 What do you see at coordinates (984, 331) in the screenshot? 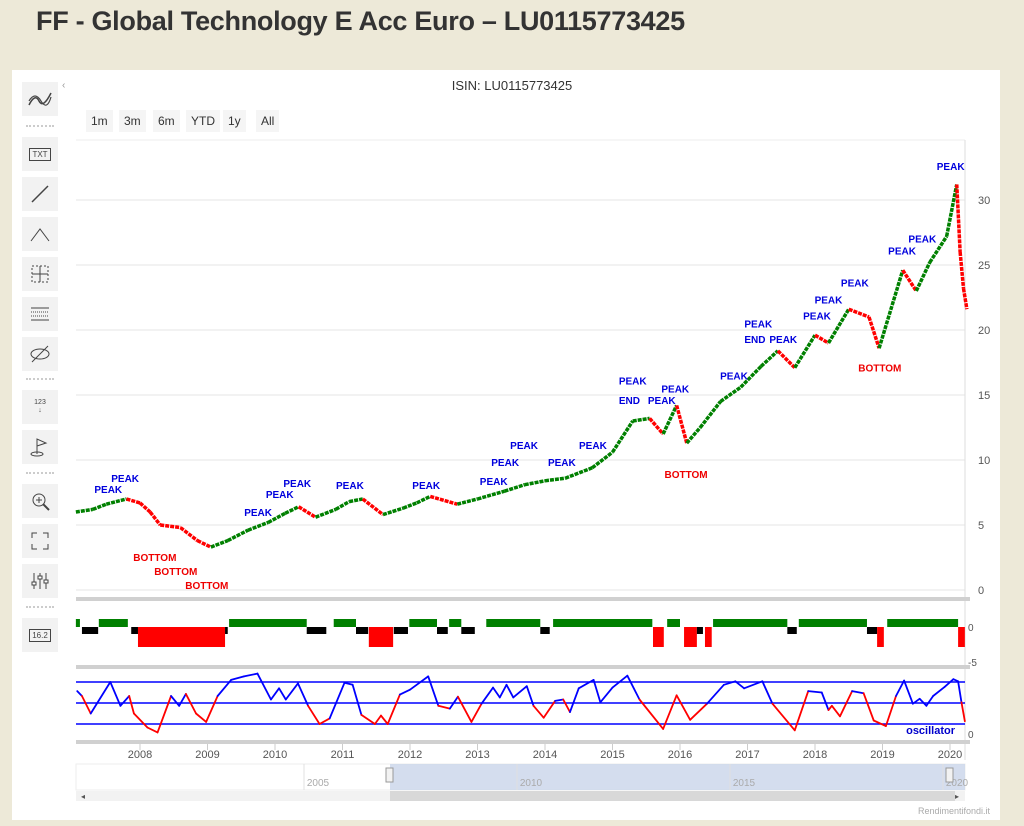
I see `y-tick-label: 20` at bounding box center [984, 331].